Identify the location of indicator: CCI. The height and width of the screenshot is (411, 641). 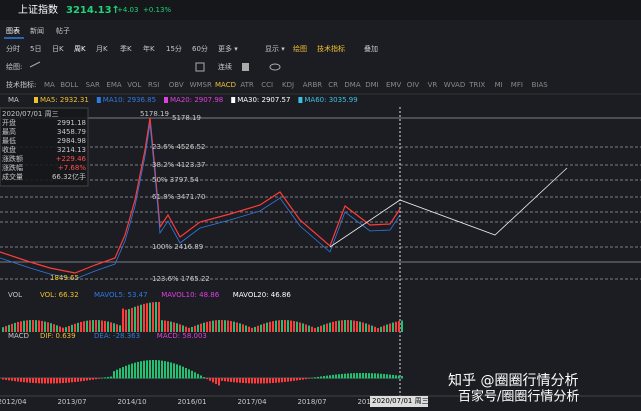
(267, 85).